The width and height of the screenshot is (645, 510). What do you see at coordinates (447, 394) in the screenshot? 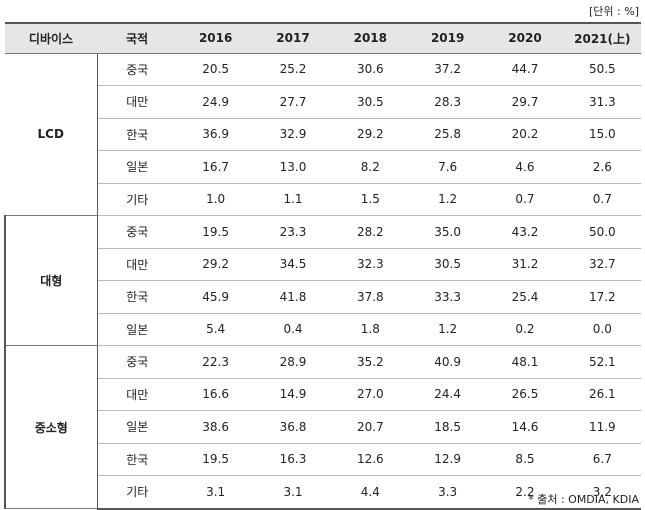
I see `value-cell: 24.4` at bounding box center [447, 394].